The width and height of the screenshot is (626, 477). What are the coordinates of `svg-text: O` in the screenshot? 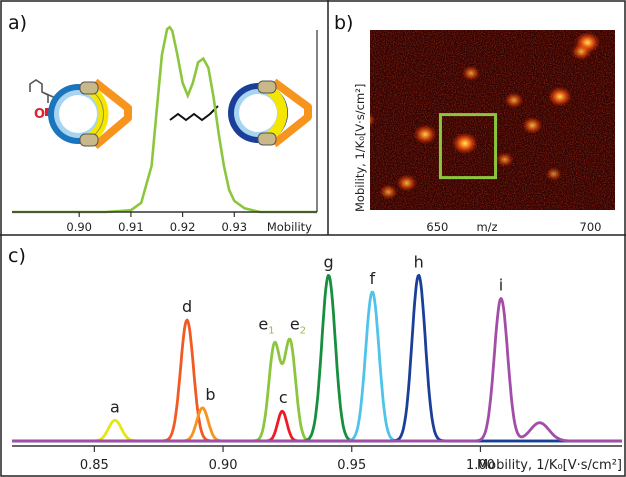 It's located at (39, 114).